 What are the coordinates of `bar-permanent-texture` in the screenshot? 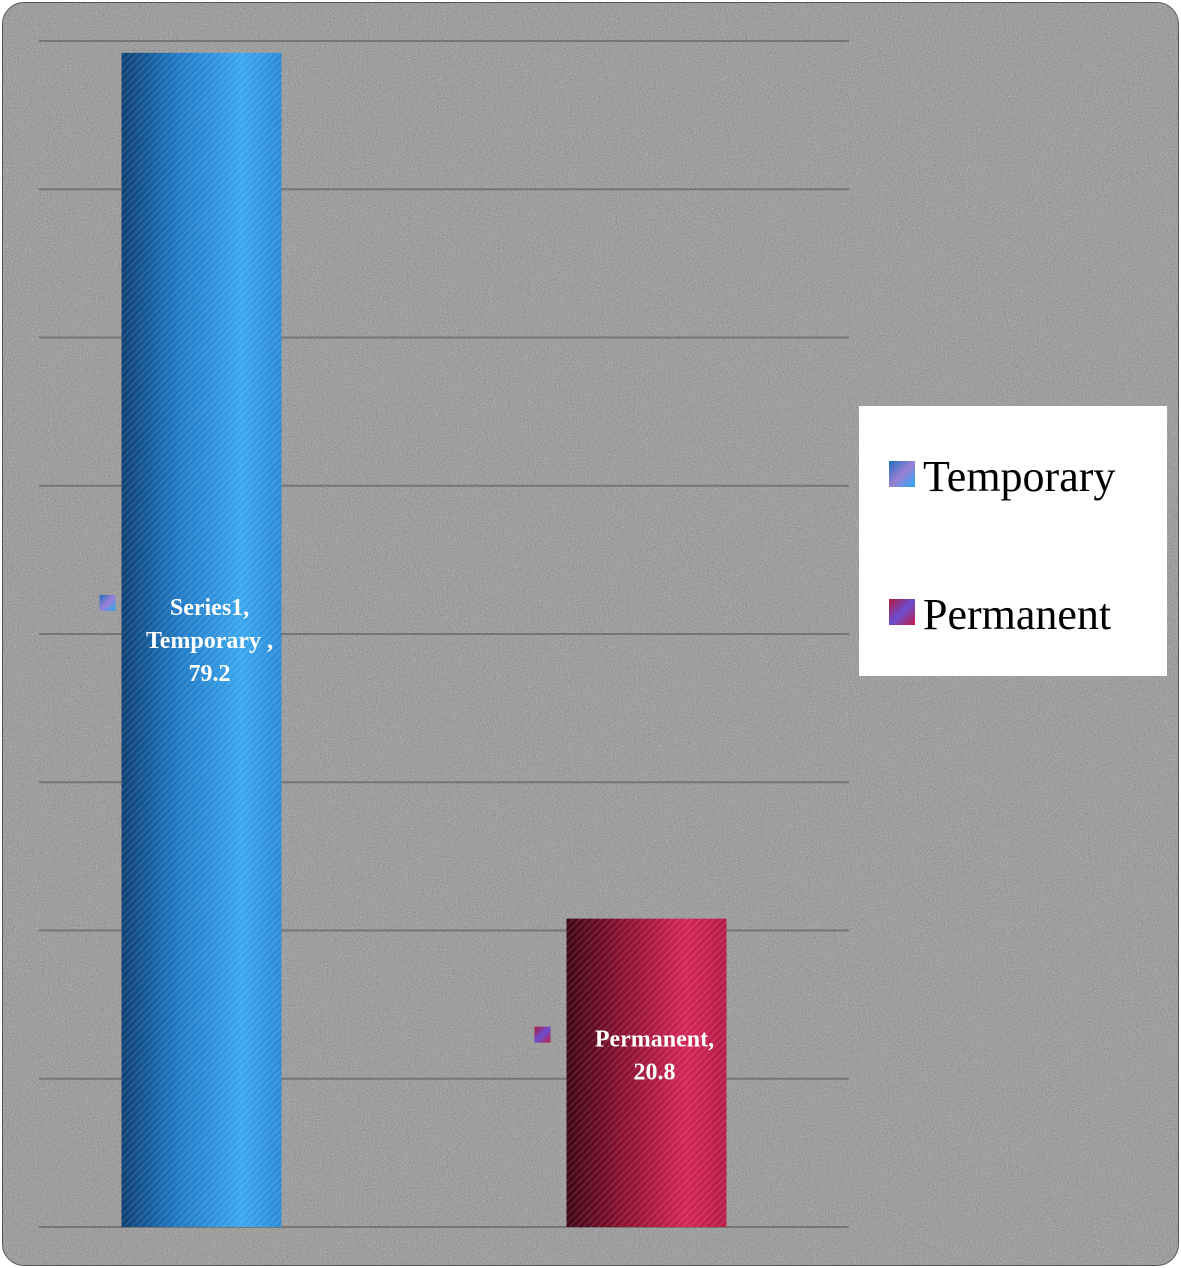 It's located at (646, 1072).